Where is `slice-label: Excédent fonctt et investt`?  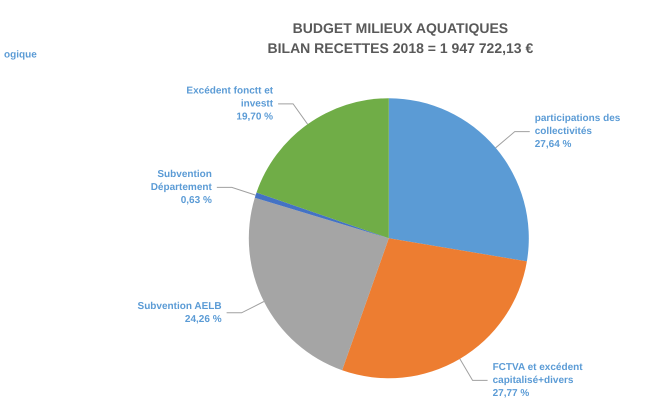 slice-label: Excédent fonctt et investt is located at coordinates (230, 97).